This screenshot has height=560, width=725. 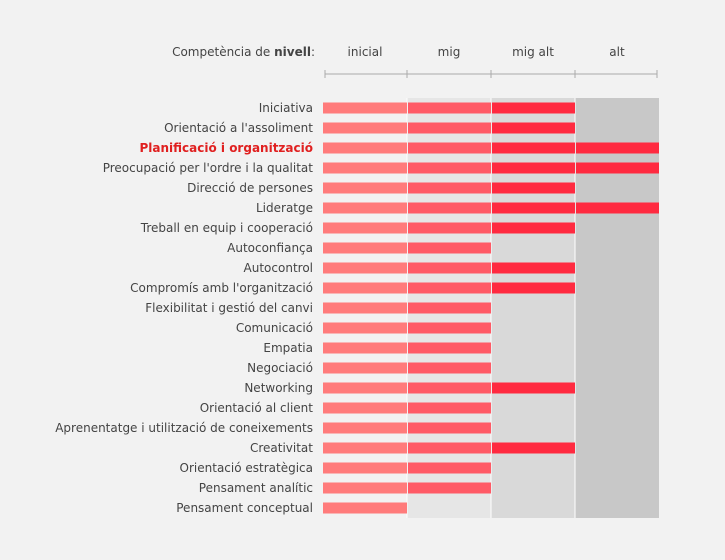 I want to click on category-label: Orientació estratègica, so click(x=246, y=468).